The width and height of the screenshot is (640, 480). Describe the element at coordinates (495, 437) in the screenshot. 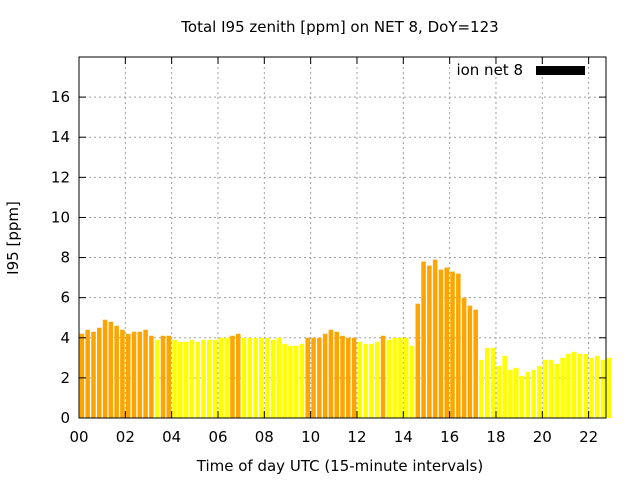

I see `x-tick-label: 18` at that location.